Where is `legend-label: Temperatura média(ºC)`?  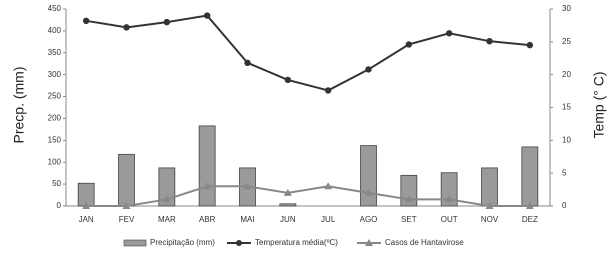 legend-label: Temperatura média(ºC) is located at coordinates (296, 242).